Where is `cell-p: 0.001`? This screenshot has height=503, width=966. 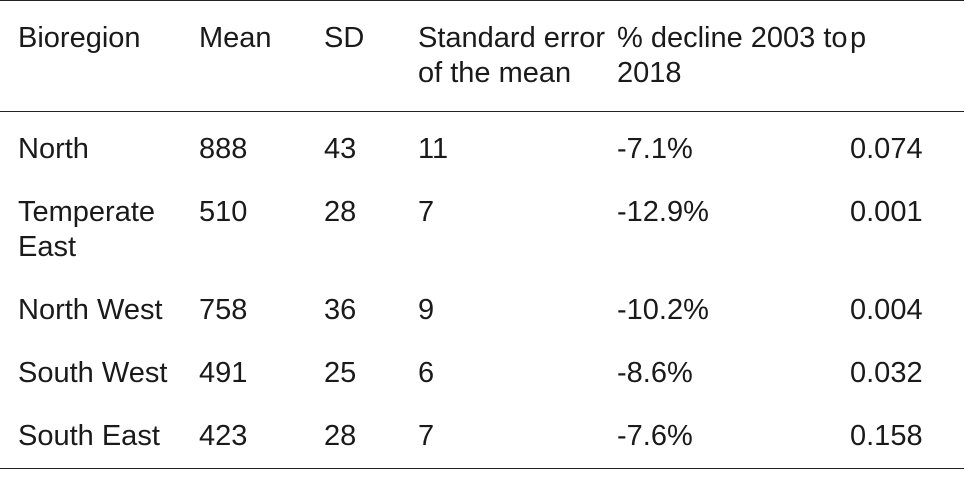
cell-p: 0.001 is located at coordinates (886, 212).